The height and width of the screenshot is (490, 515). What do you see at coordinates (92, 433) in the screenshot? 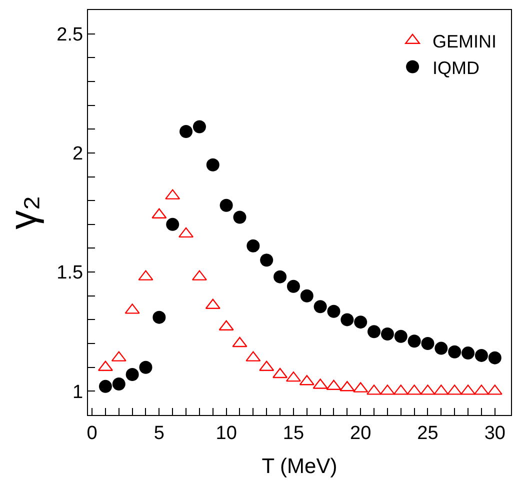
I see `x-tick-label: 0` at bounding box center [92, 433].